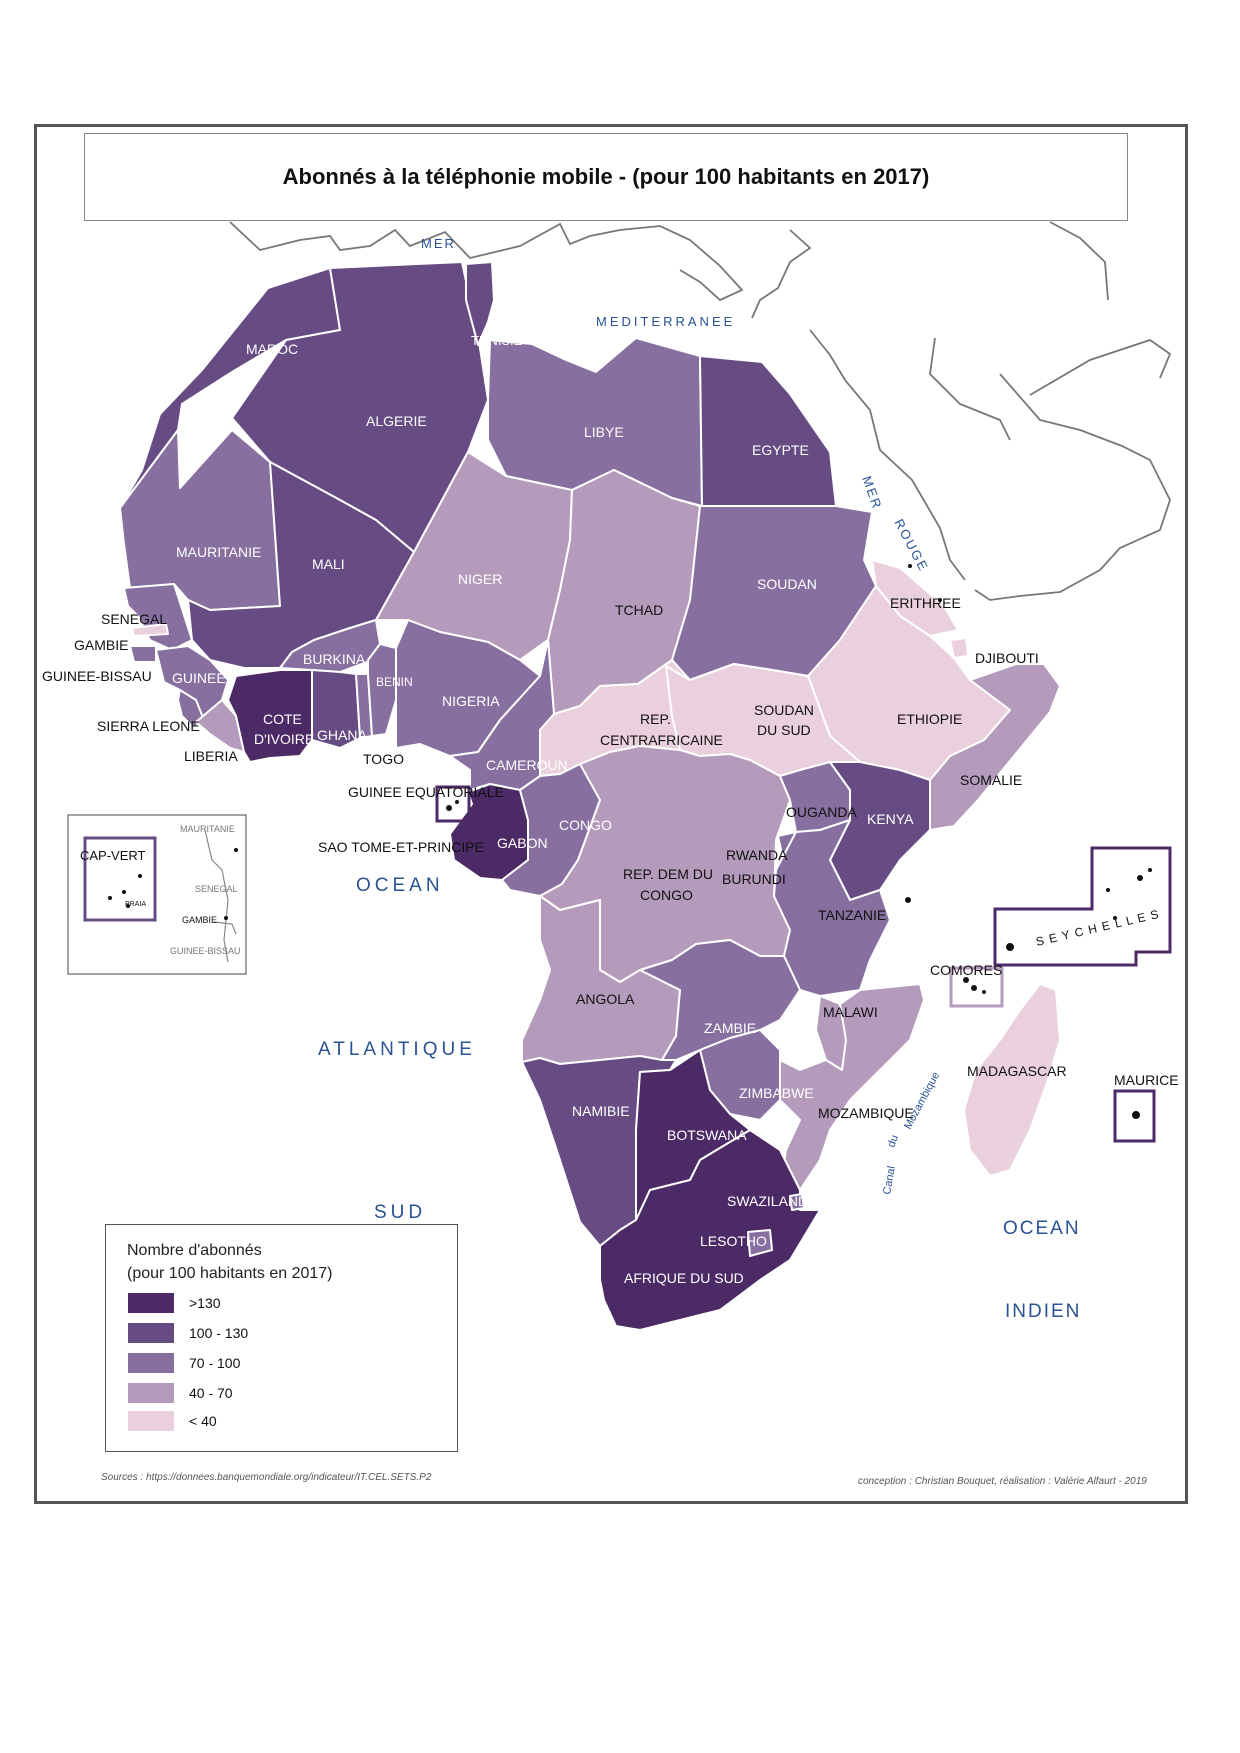 Image resolution: width=1240 pixels, height=1753 pixels. Describe the element at coordinates (453, 804) in the screenshot. I see `stp-box` at that location.